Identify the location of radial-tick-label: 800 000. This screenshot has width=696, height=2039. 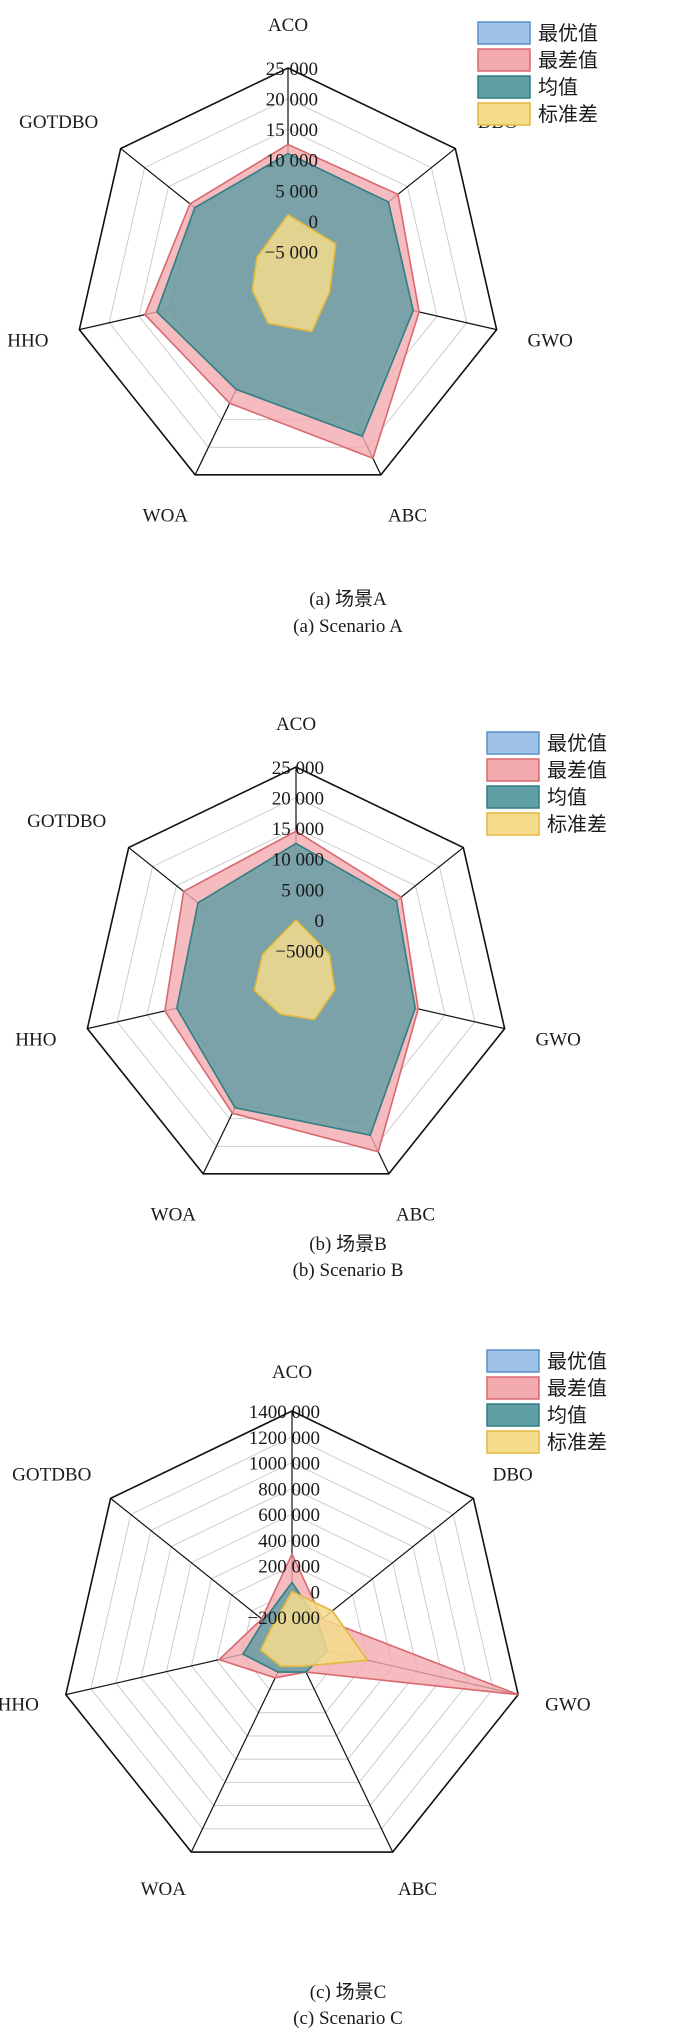
(289, 1489).